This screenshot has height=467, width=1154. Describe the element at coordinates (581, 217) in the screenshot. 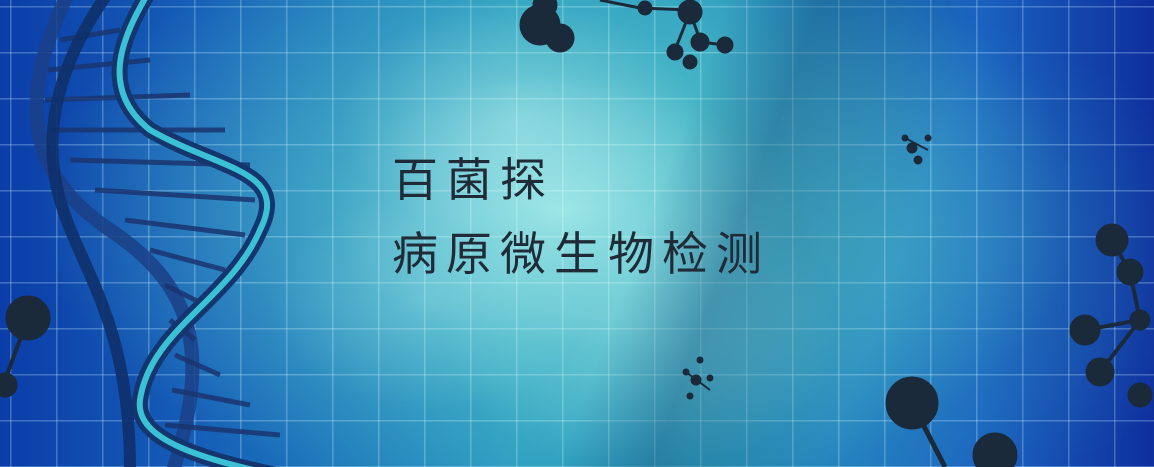

I see `title-block: 百菌探 病原微生物检测` at that location.